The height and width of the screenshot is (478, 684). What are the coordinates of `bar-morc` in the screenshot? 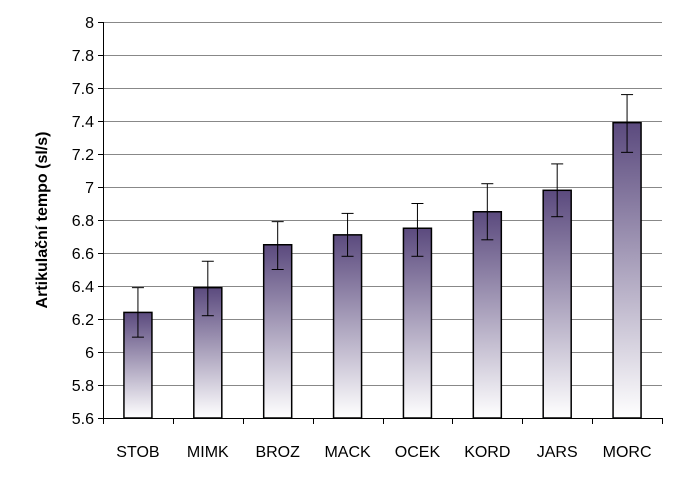 It's located at (627, 270).